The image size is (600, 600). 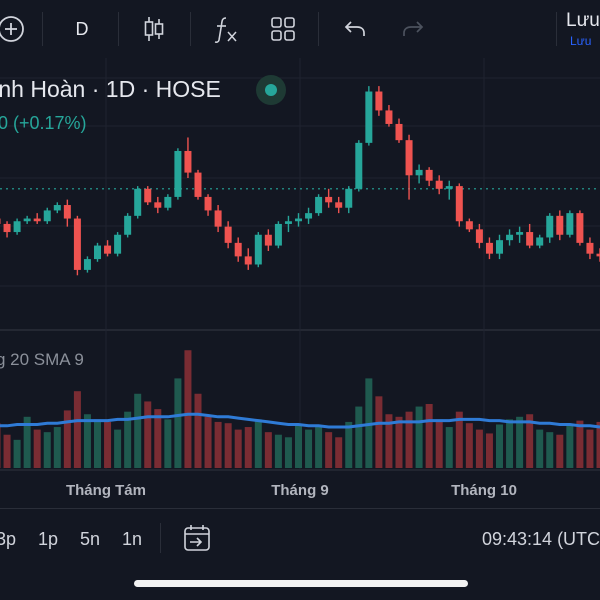 I want to click on clock-timezone: 09:43:14 (UTC, so click(x=541, y=539).